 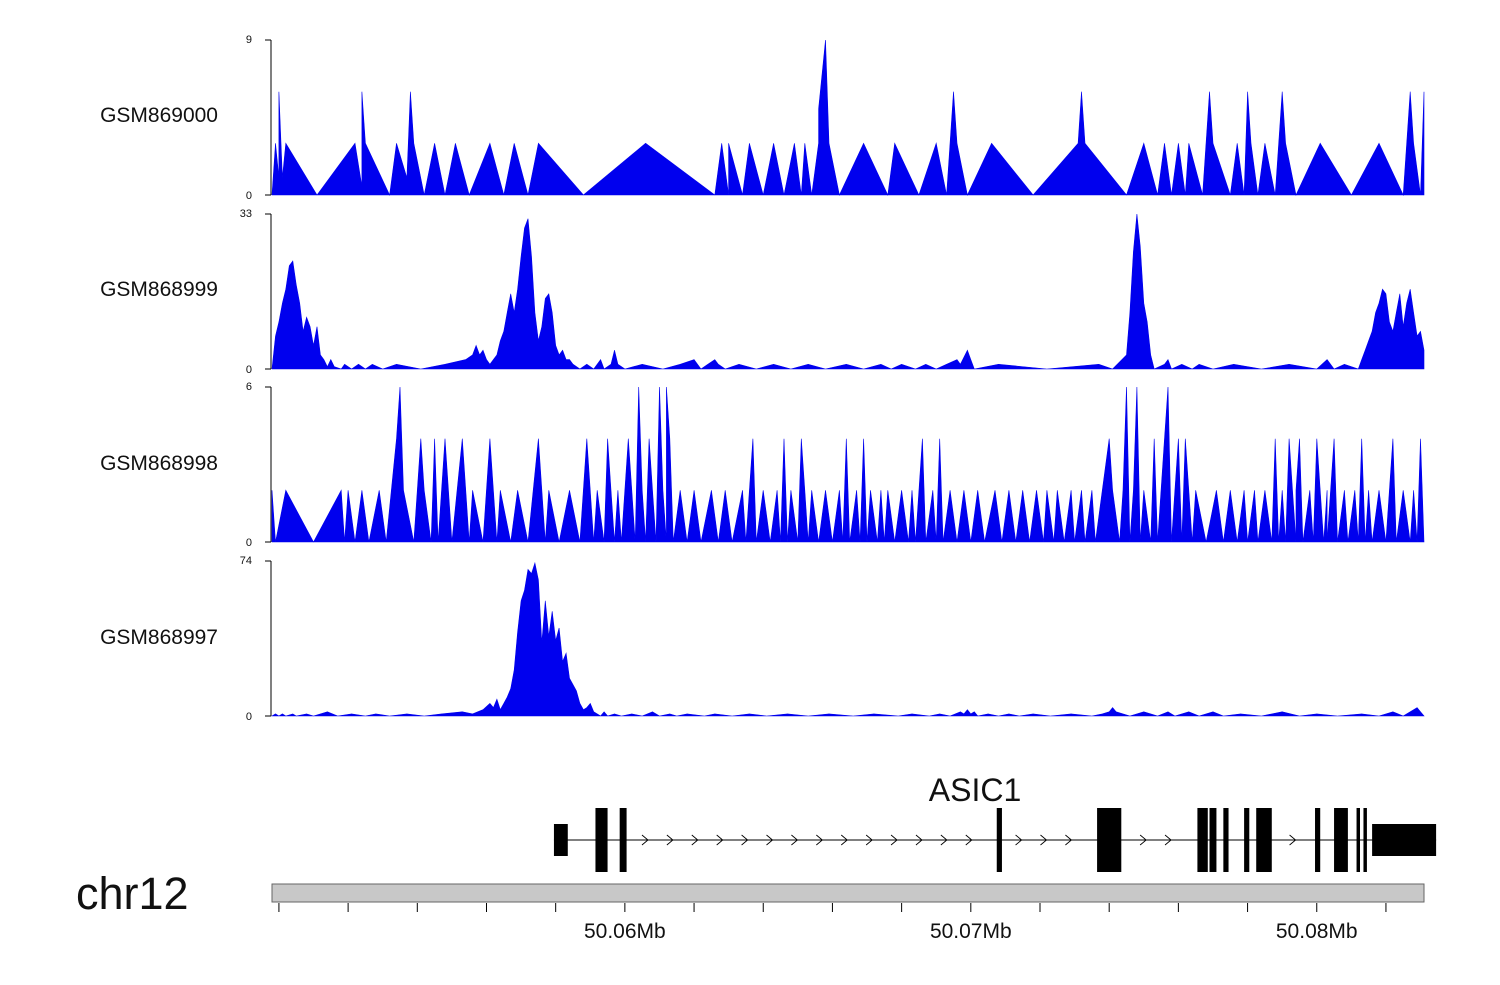 What do you see at coordinates (132, 893) in the screenshot?
I see `chromosome-label: chr12` at bounding box center [132, 893].